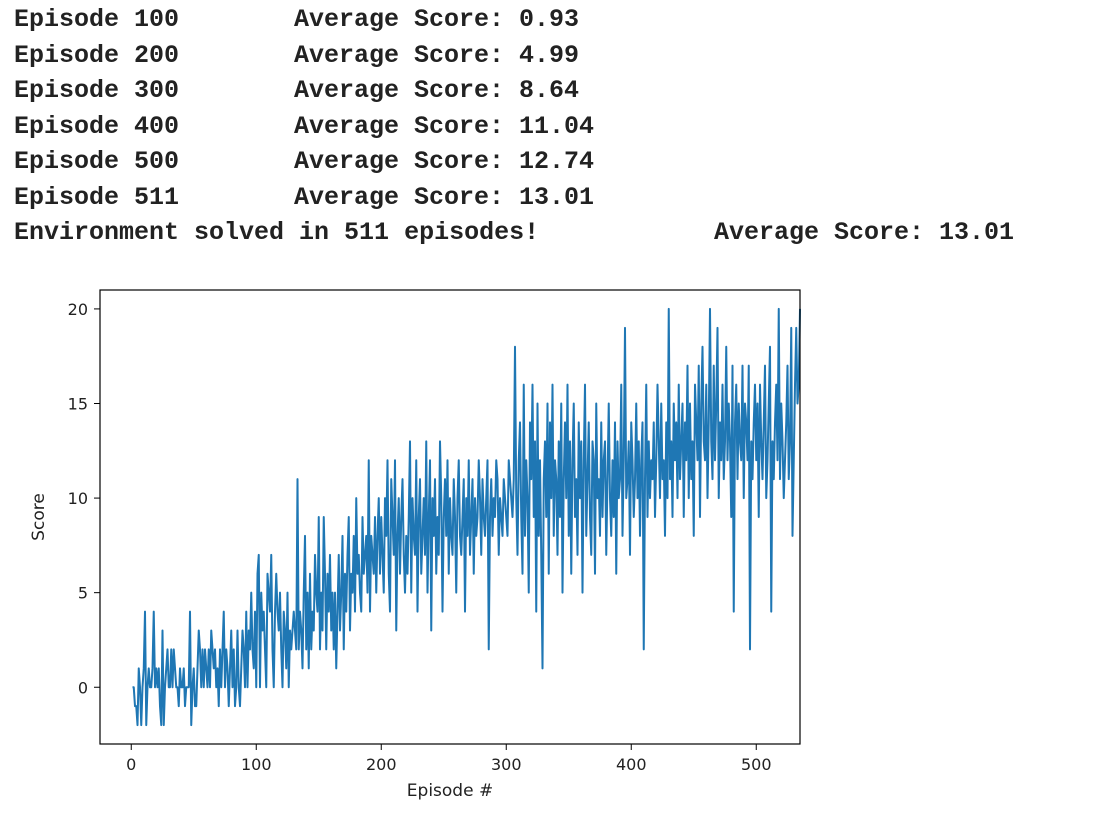  Describe the element at coordinates (97, 19) in the screenshot. I see `log-episode: Episode 100` at that location.